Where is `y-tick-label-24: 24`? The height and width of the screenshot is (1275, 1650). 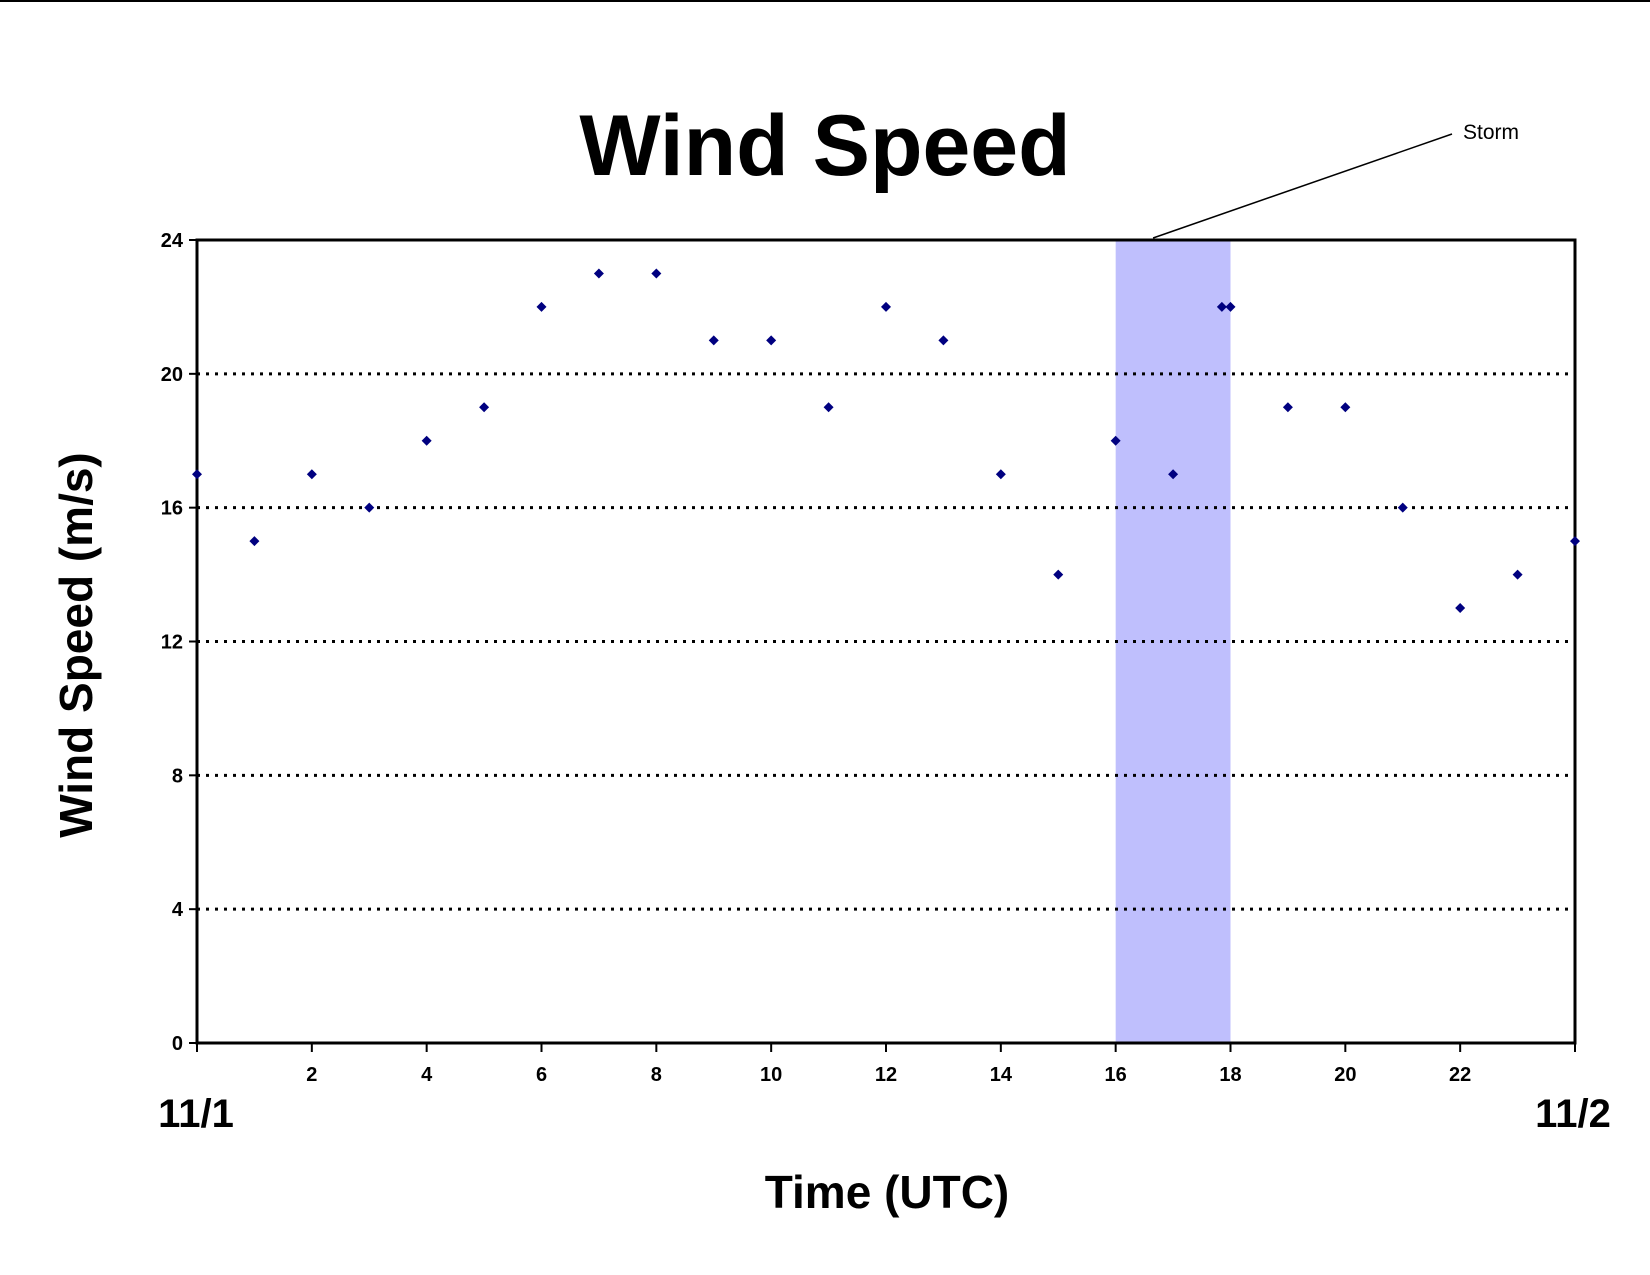
y-tick-label-24: 24 is located at coordinates (172, 241).